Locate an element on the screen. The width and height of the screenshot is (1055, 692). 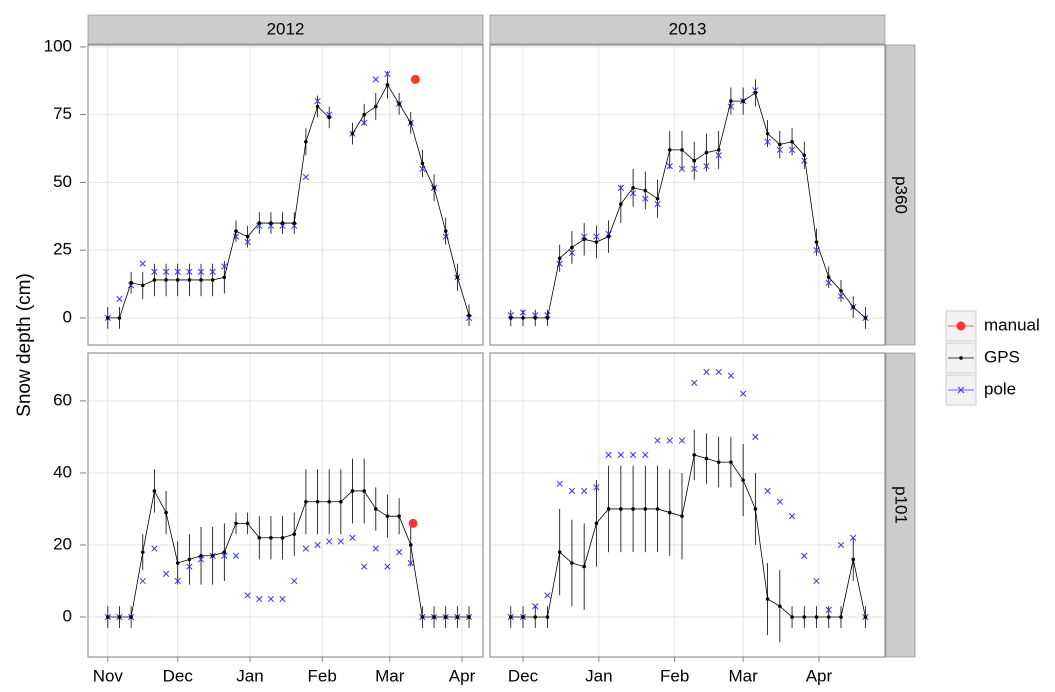
y-tick-label: 25 is located at coordinates (62, 249).